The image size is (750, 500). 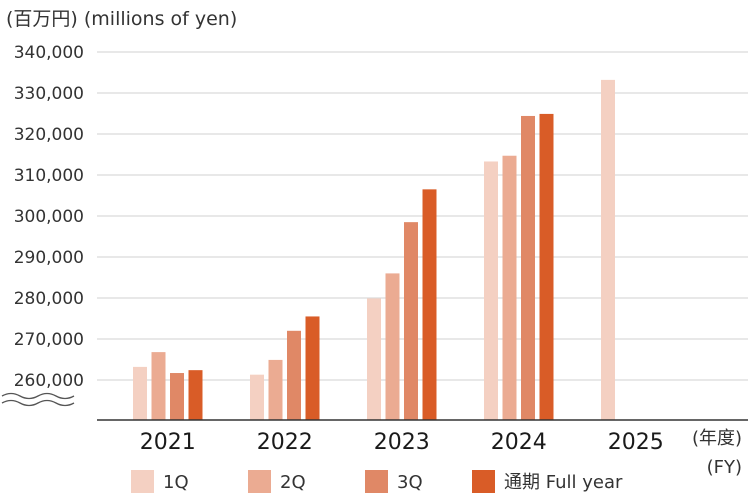 What do you see at coordinates (49, 94) in the screenshot?
I see `y-tick-label: 330,000` at bounding box center [49, 94].